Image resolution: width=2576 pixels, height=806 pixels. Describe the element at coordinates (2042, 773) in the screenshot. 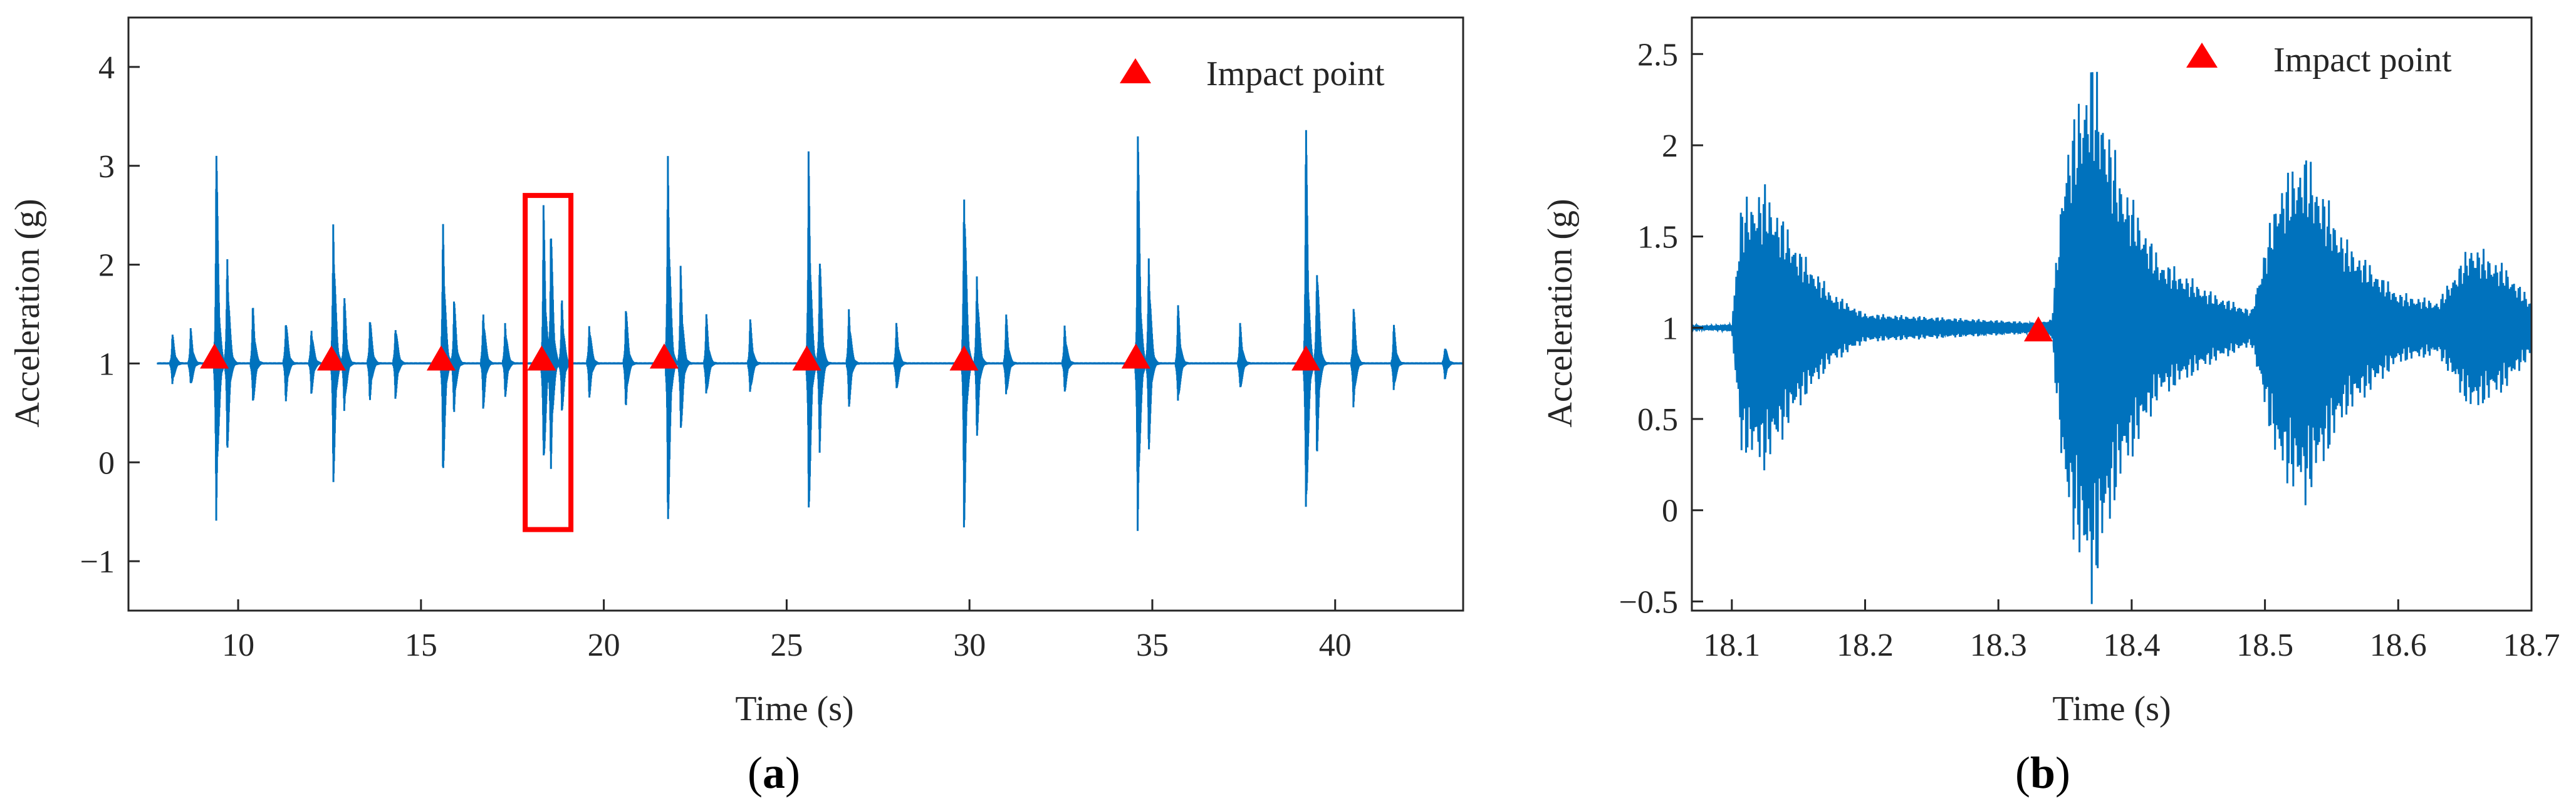

I see `panel-b-caption: (b)` at that location.